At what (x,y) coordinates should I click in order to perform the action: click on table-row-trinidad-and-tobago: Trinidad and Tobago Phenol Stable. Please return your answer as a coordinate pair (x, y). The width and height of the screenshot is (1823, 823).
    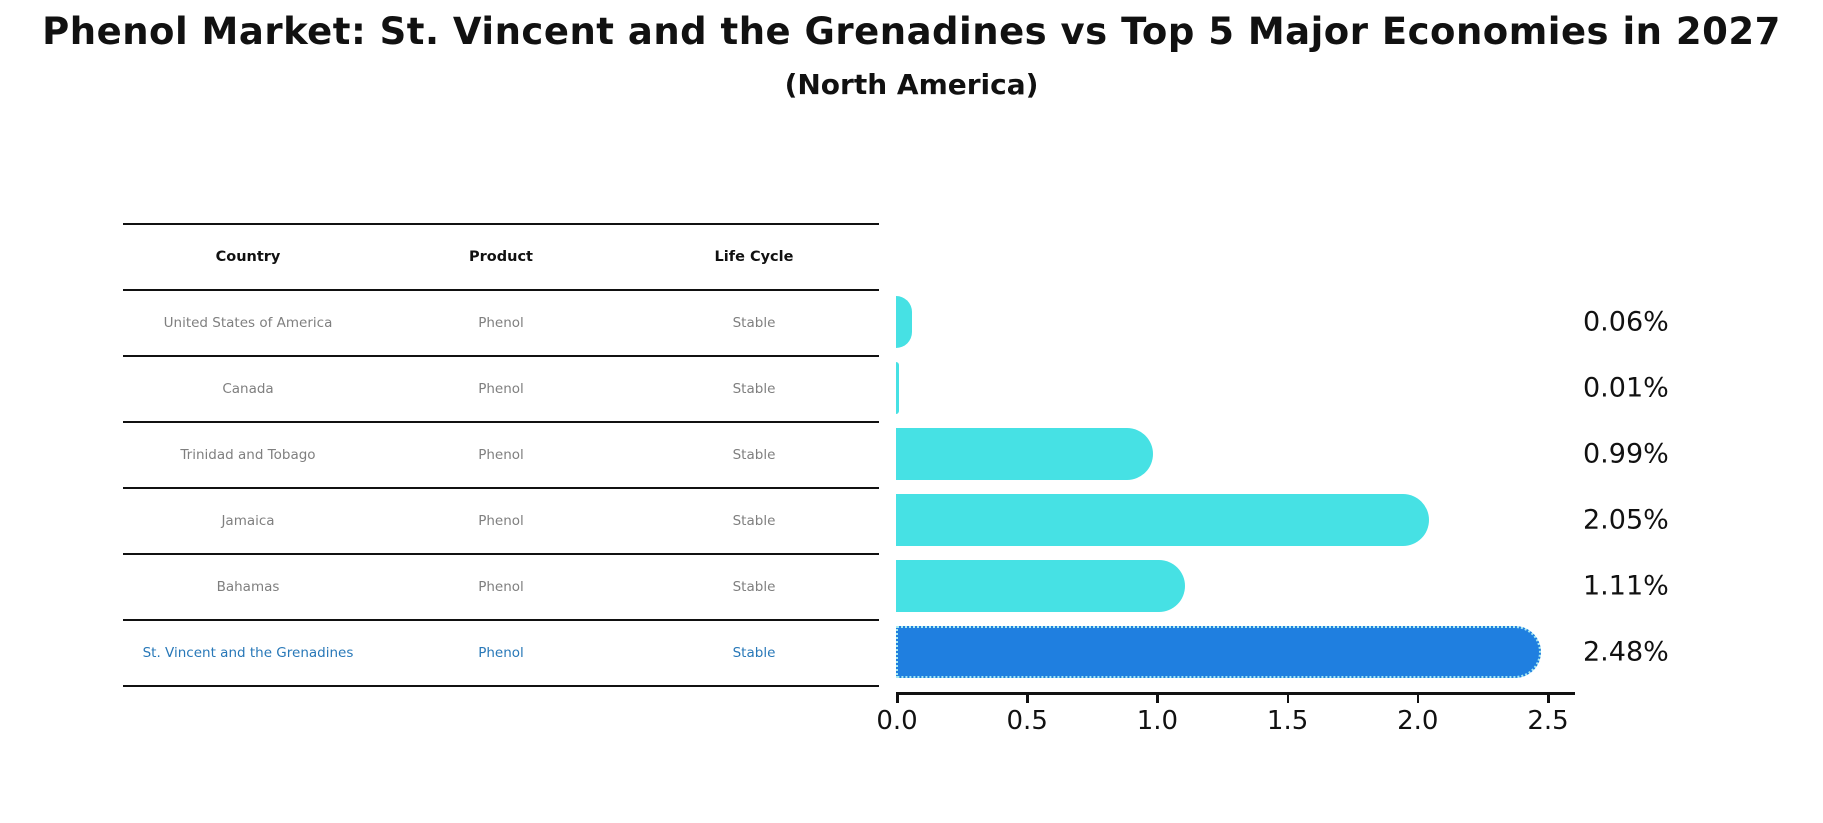
    Looking at the image, I should click on (501, 454).